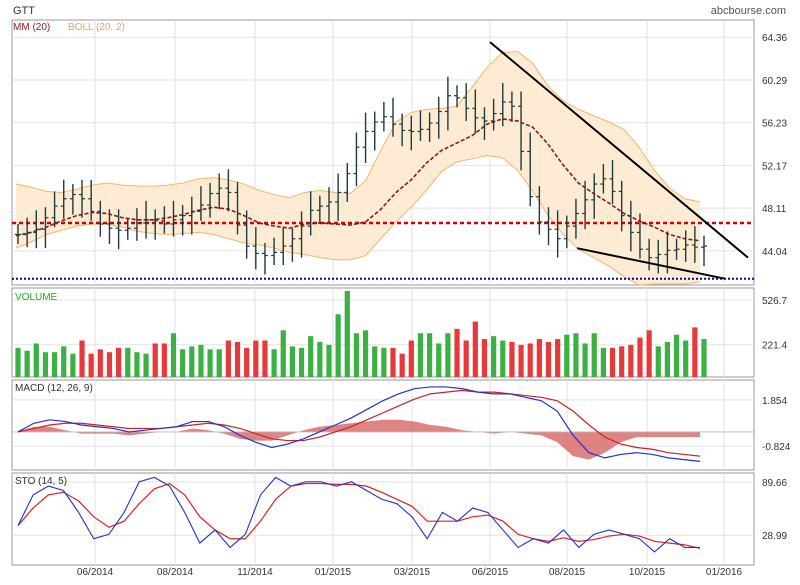  I want to click on macd-line, so click(359, 424).